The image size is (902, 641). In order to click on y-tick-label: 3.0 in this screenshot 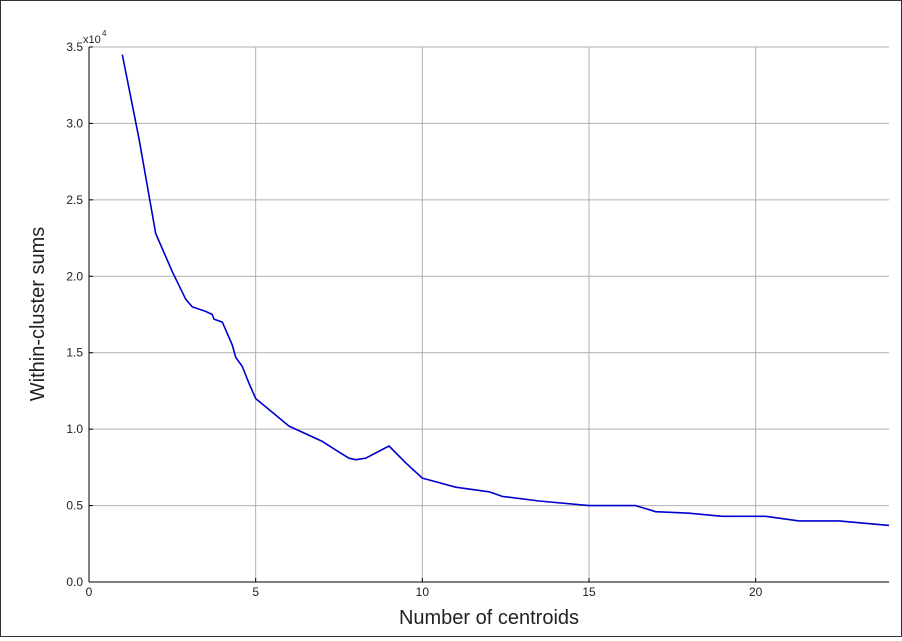, I will do `click(74, 123)`.